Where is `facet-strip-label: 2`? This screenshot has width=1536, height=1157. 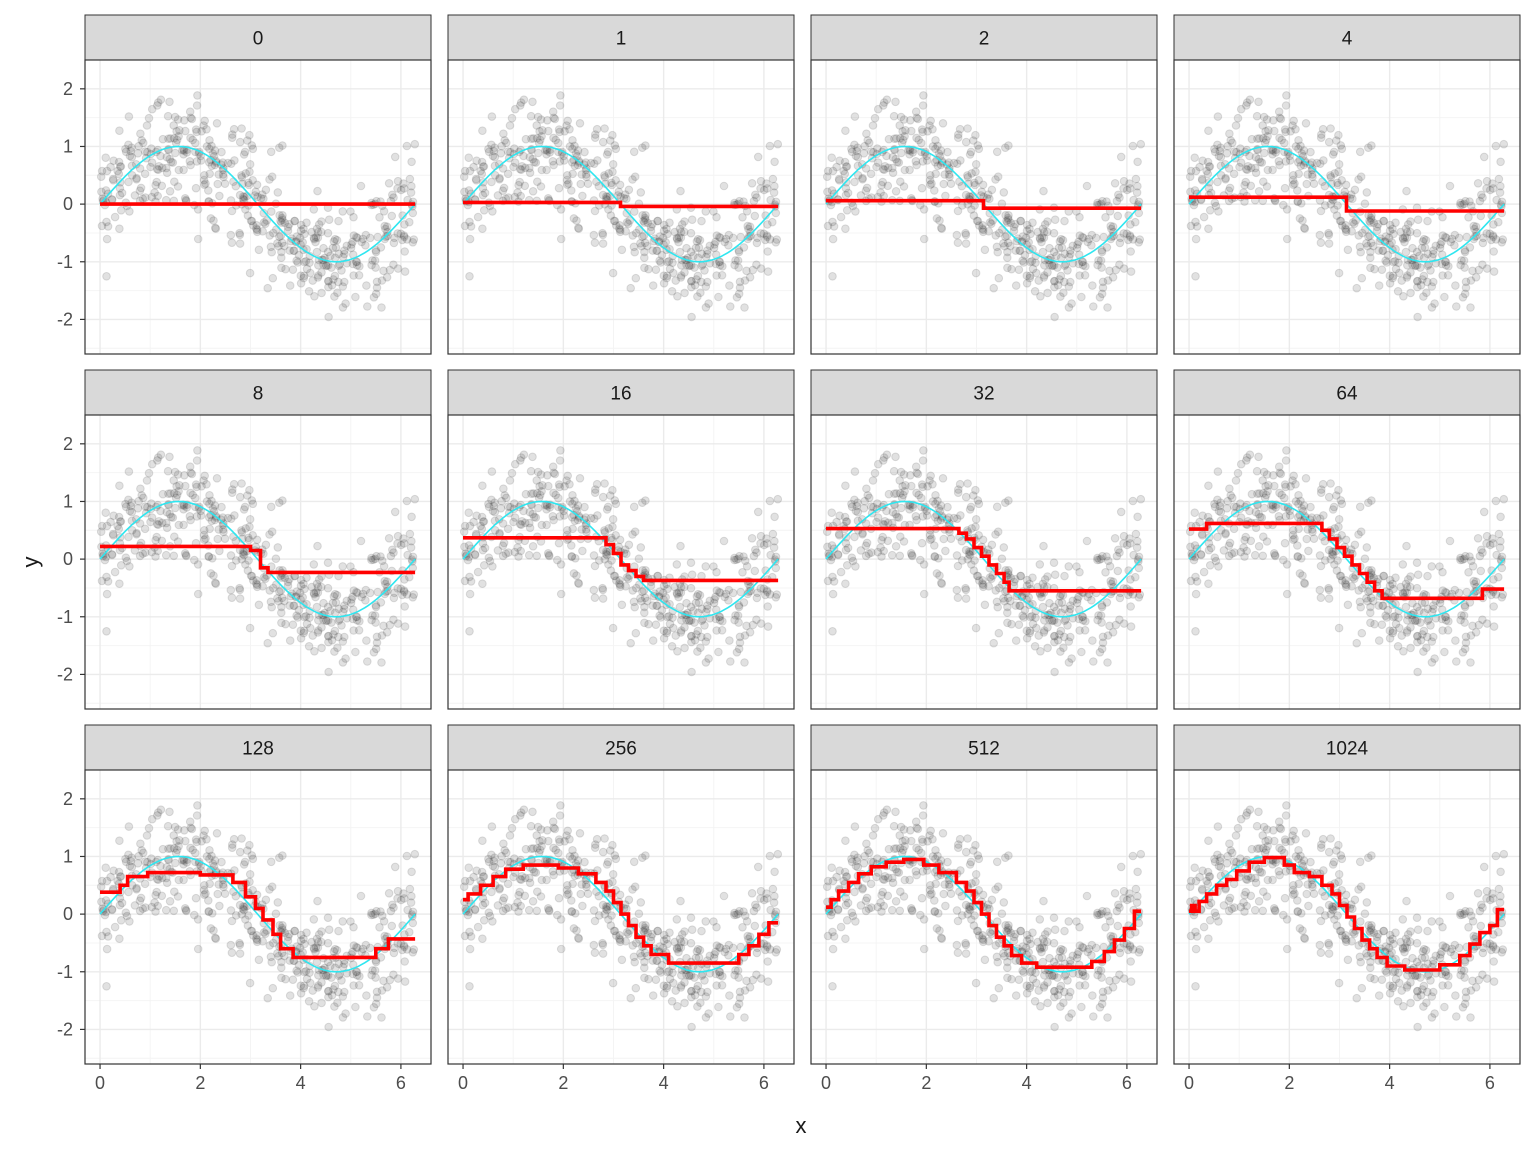
facet-strip-label: 2 is located at coordinates (984, 39).